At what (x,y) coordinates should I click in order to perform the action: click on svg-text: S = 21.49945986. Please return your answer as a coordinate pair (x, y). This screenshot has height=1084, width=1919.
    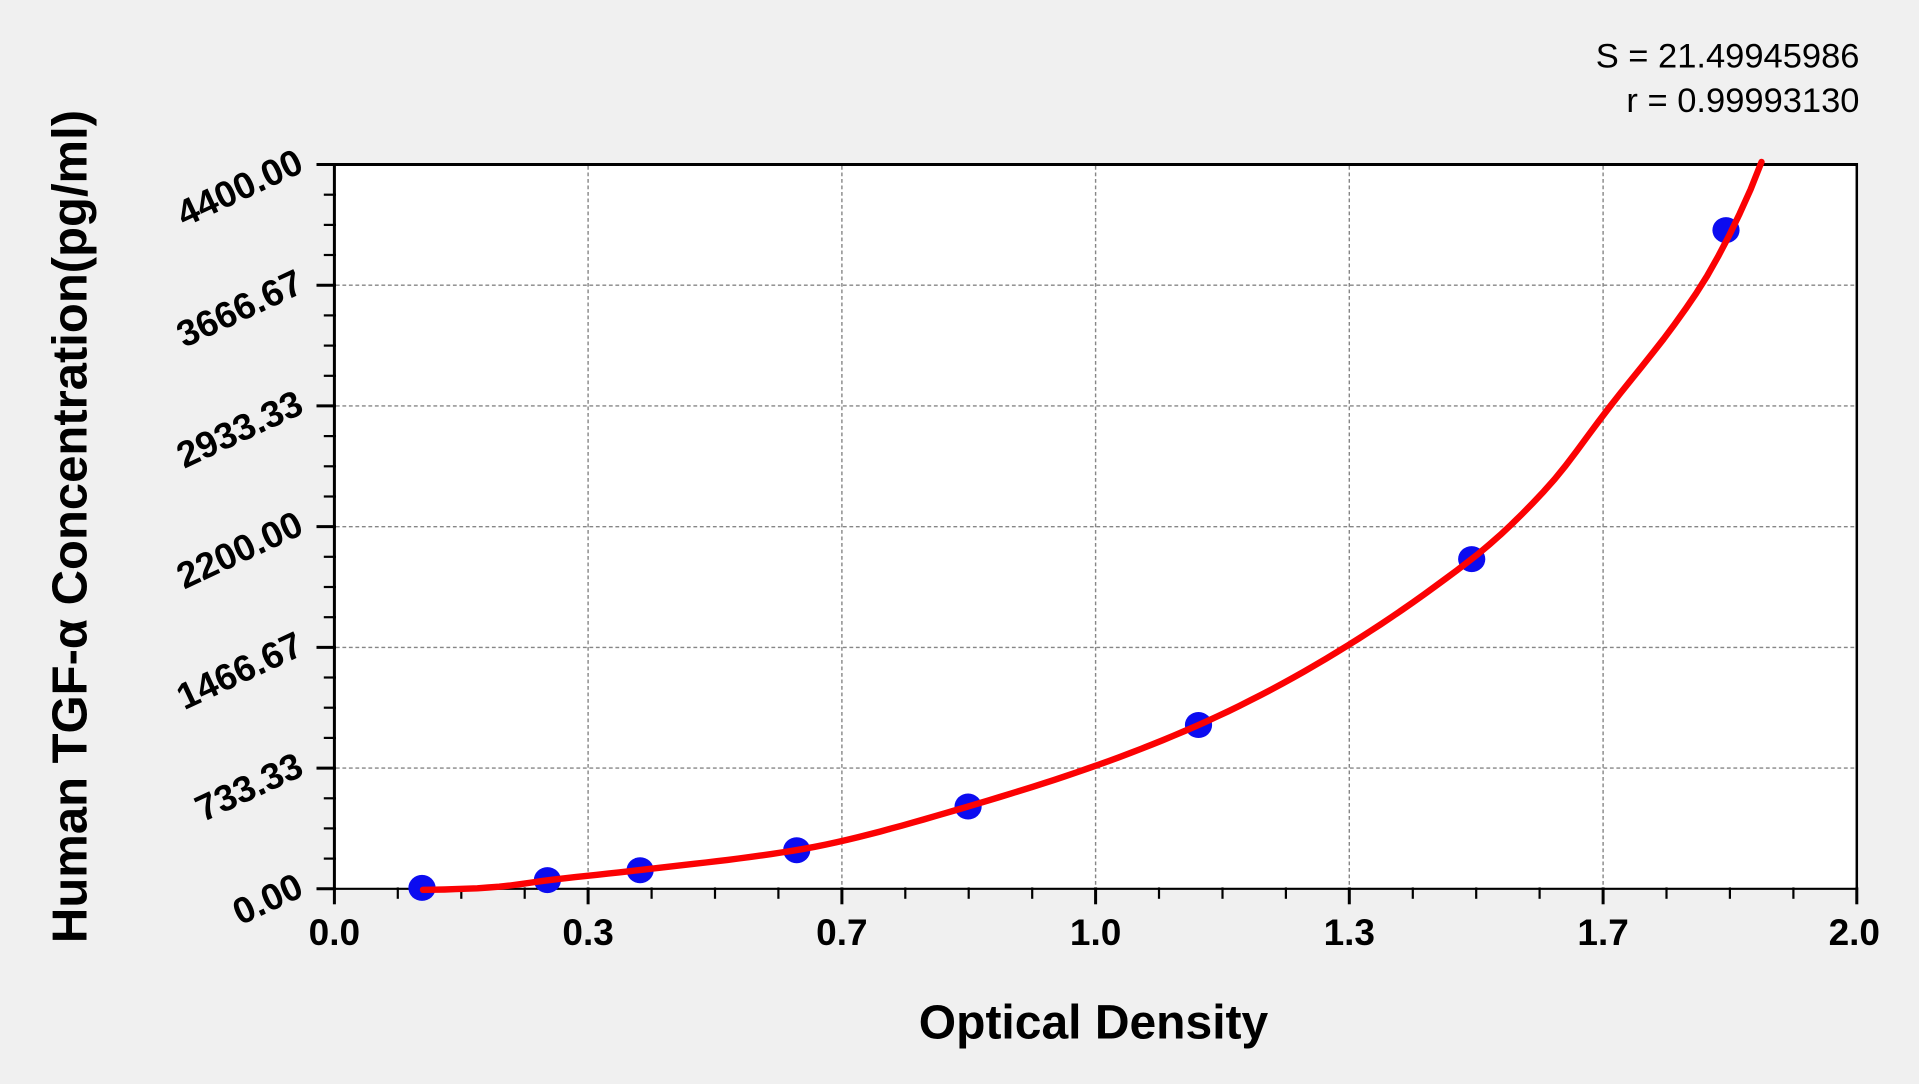
    Looking at the image, I should click on (1728, 57).